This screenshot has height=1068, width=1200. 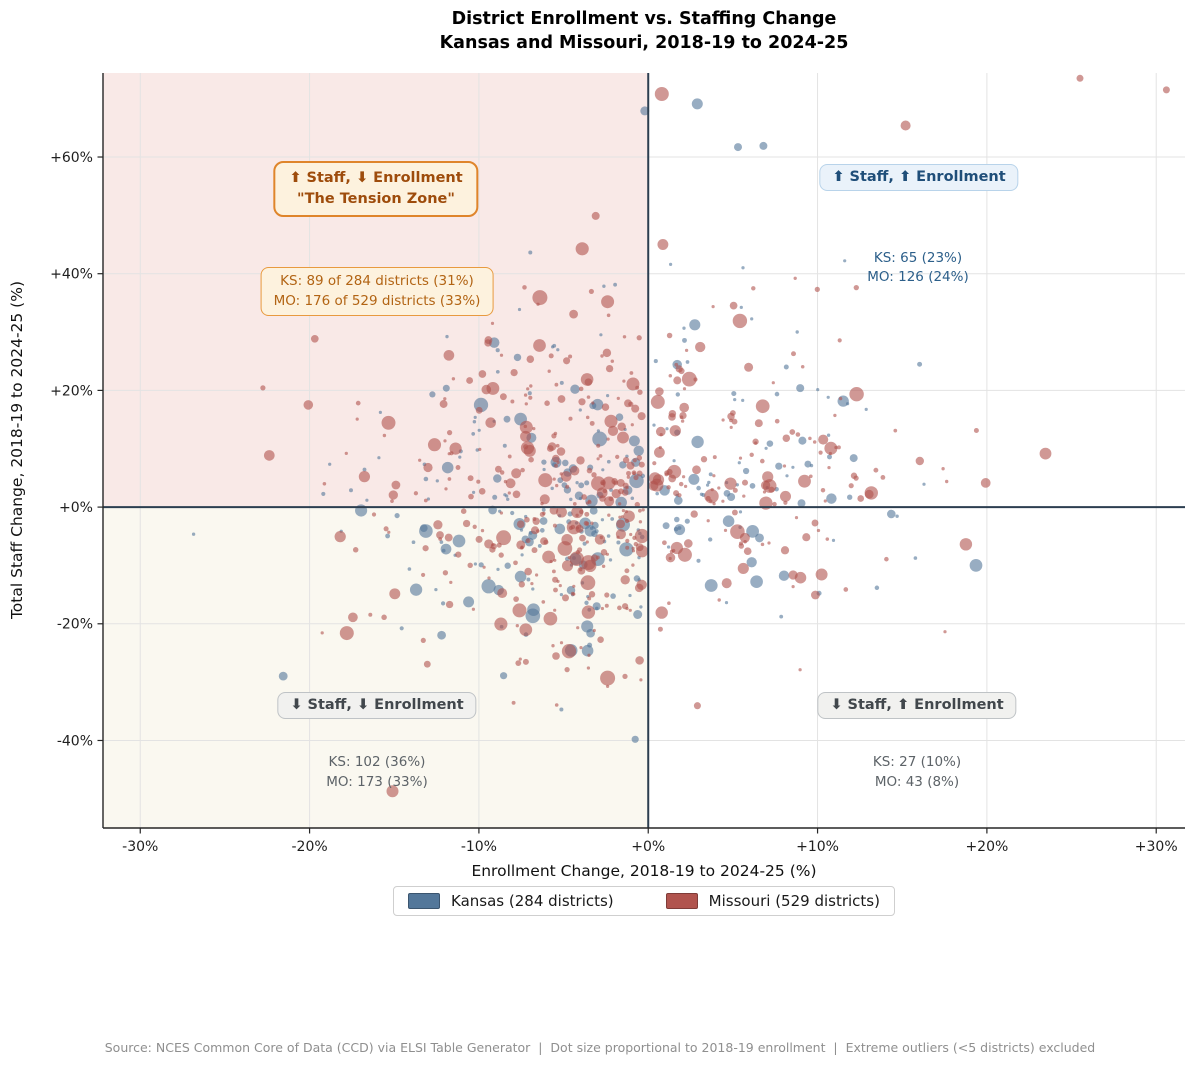 What do you see at coordinates (424, 901) in the screenshot?
I see `kansas-swatch` at bounding box center [424, 901].